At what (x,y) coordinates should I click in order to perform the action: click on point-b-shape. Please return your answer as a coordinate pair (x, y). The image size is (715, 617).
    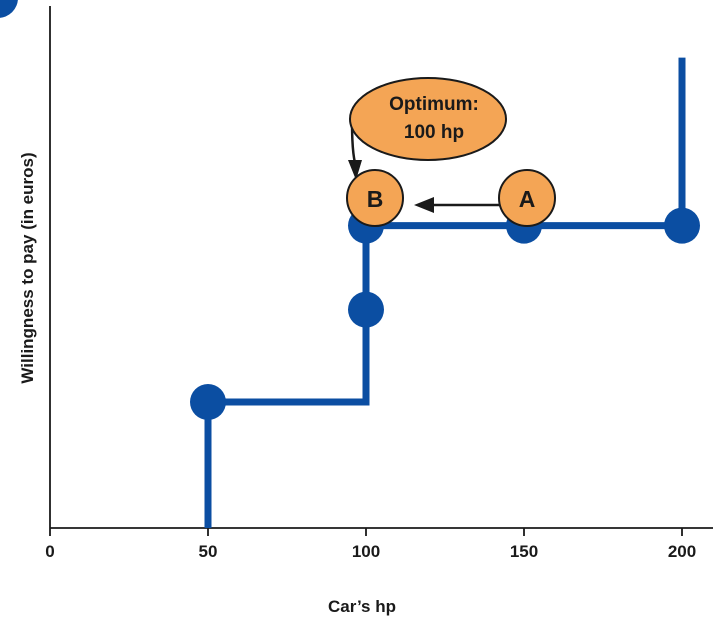
    Looking at the image, I should click on (375, 198).